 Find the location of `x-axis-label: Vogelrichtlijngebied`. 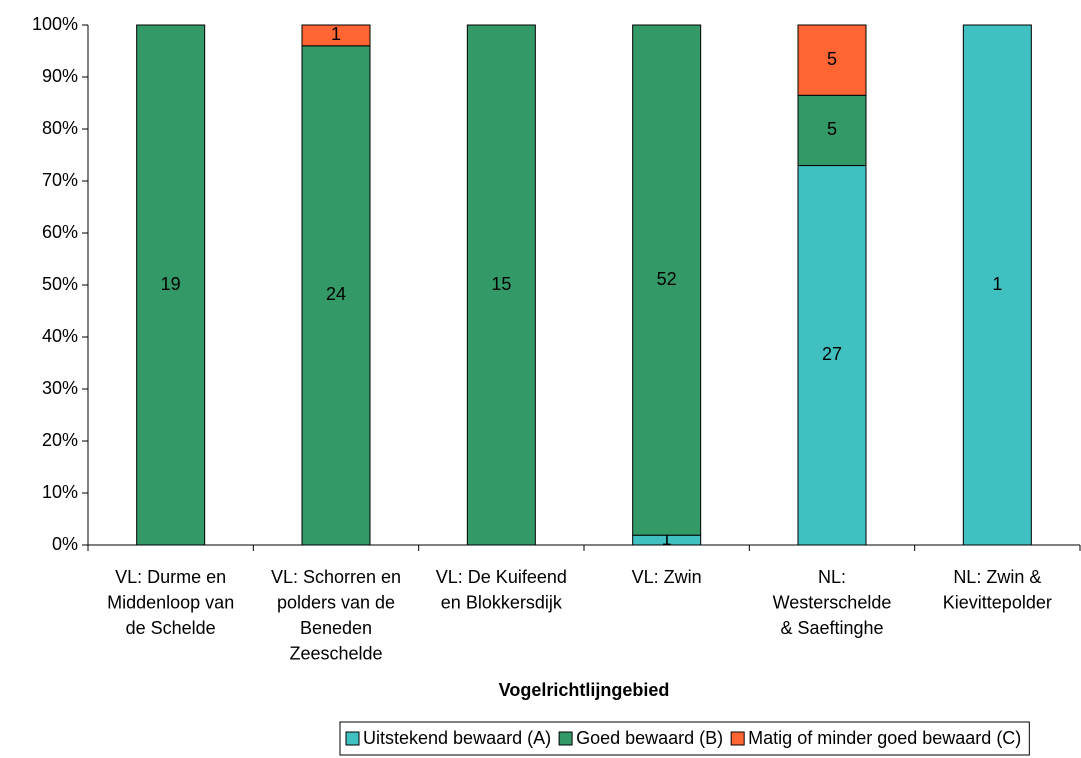

x-axis-label: Vogelrichtlijngebied is located at coordinates (584, 690).